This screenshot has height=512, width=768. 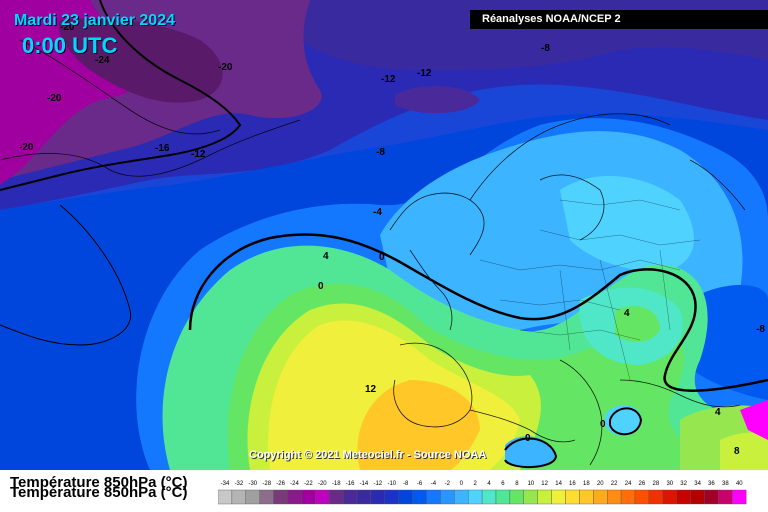 What do you see at coordinates (371, 389) in the screenshot?
I see `contour-label: 12` at bounding box center [371, 389].